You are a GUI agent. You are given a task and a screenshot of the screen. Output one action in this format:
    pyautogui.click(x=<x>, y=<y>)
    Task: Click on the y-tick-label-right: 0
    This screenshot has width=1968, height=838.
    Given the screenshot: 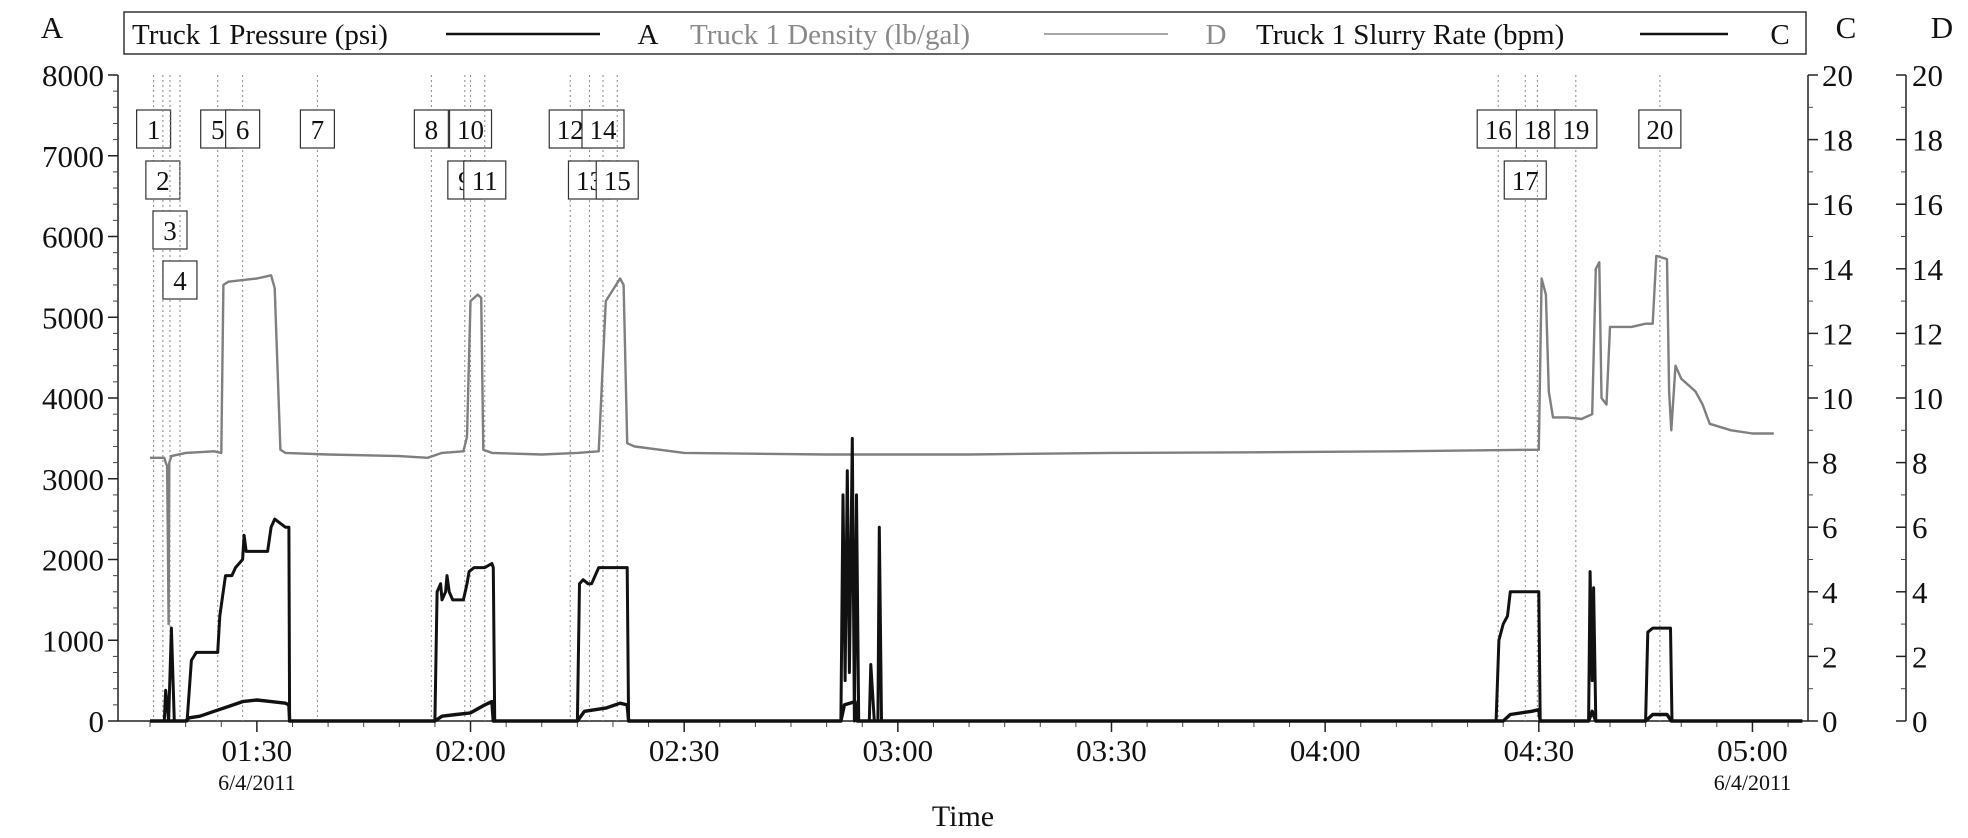 What is the action you would take?
    pyautogui.click(x=1830, y=721)
    